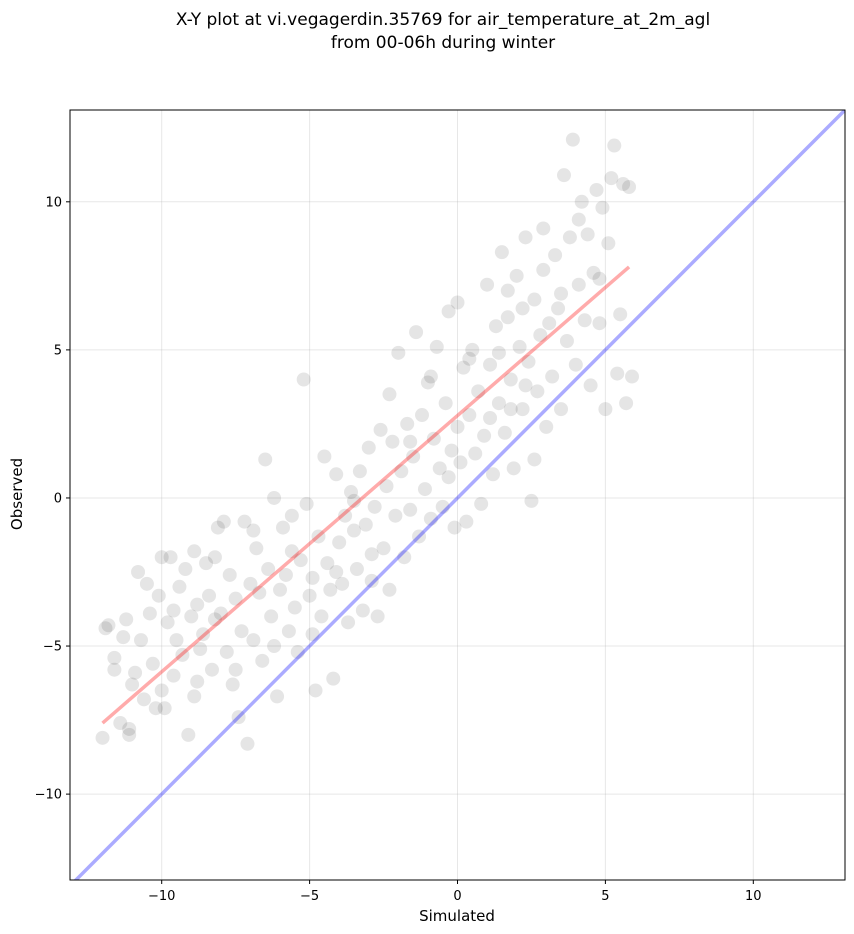  What do you see at coordinates (53, 202) in the screenshot?
I see `y-tick-label-4: 10` at bounding box center [53, 202].